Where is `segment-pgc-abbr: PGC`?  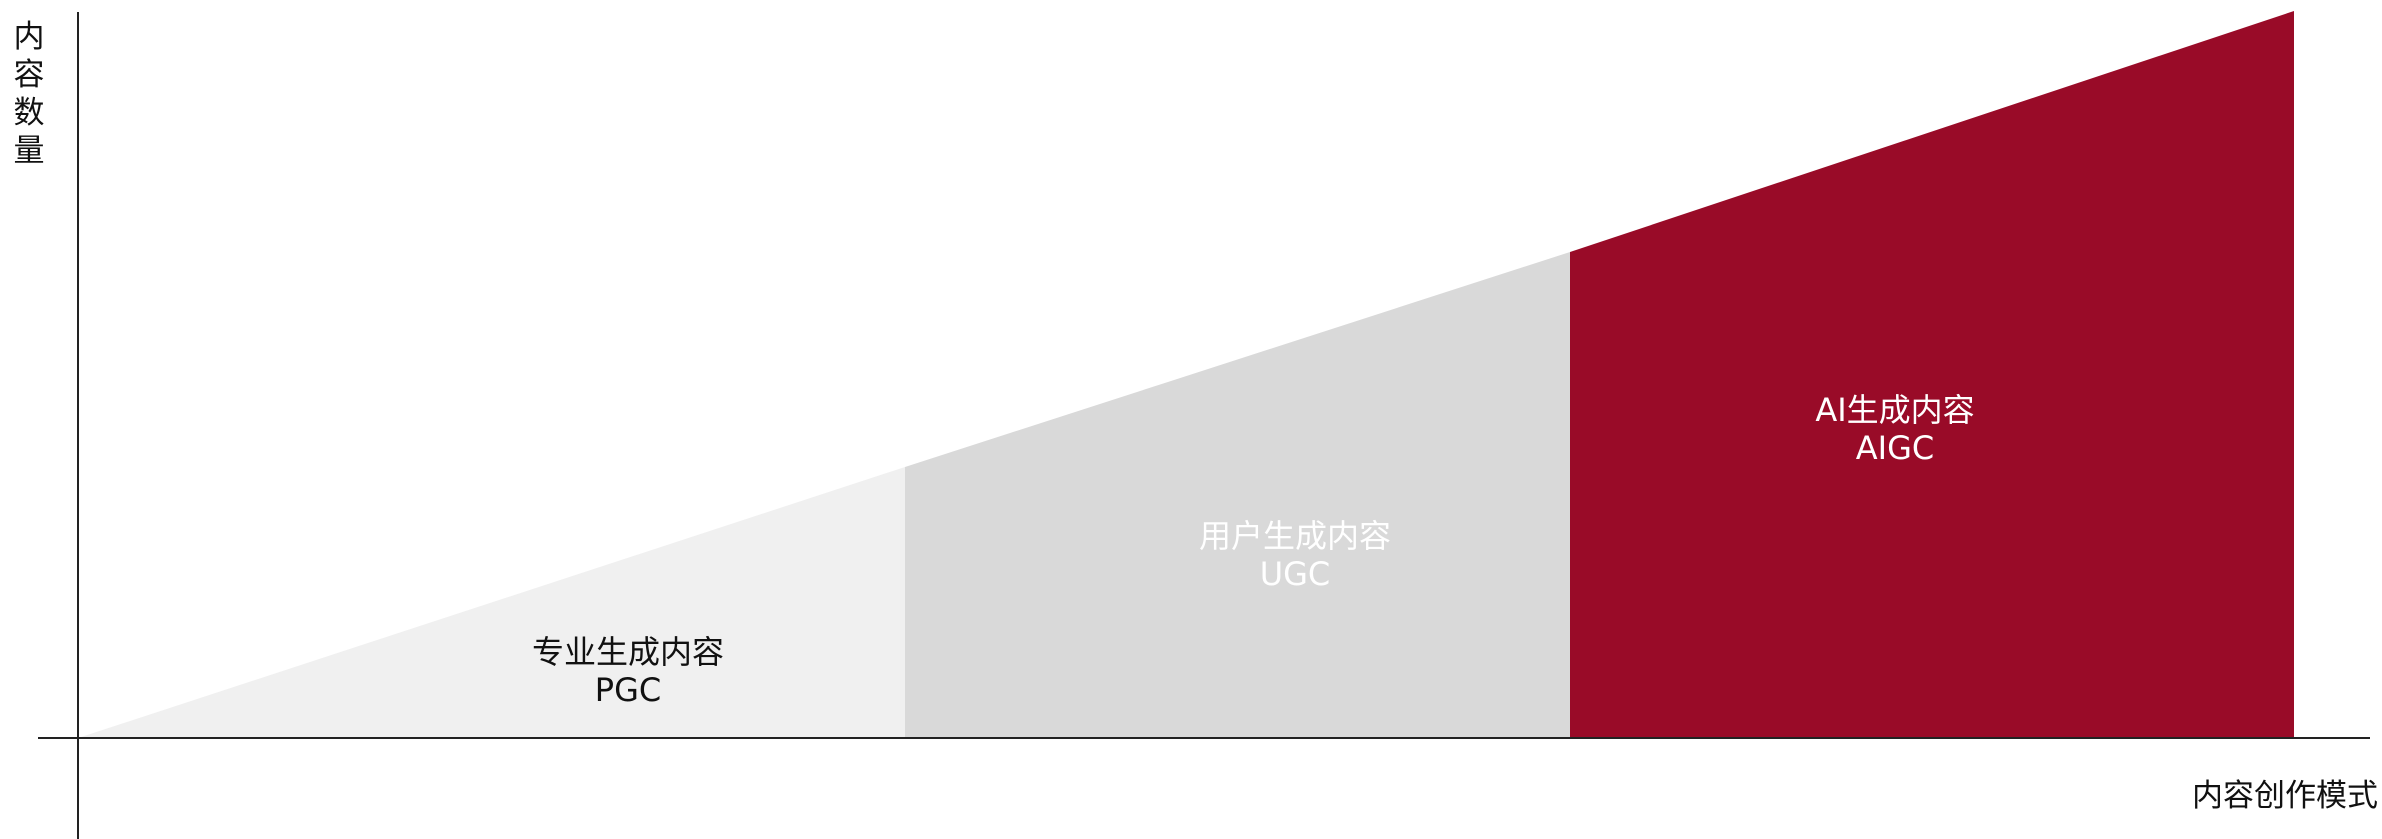
segment-pgc-abbr: PGC is located at coordinates (628, 690).